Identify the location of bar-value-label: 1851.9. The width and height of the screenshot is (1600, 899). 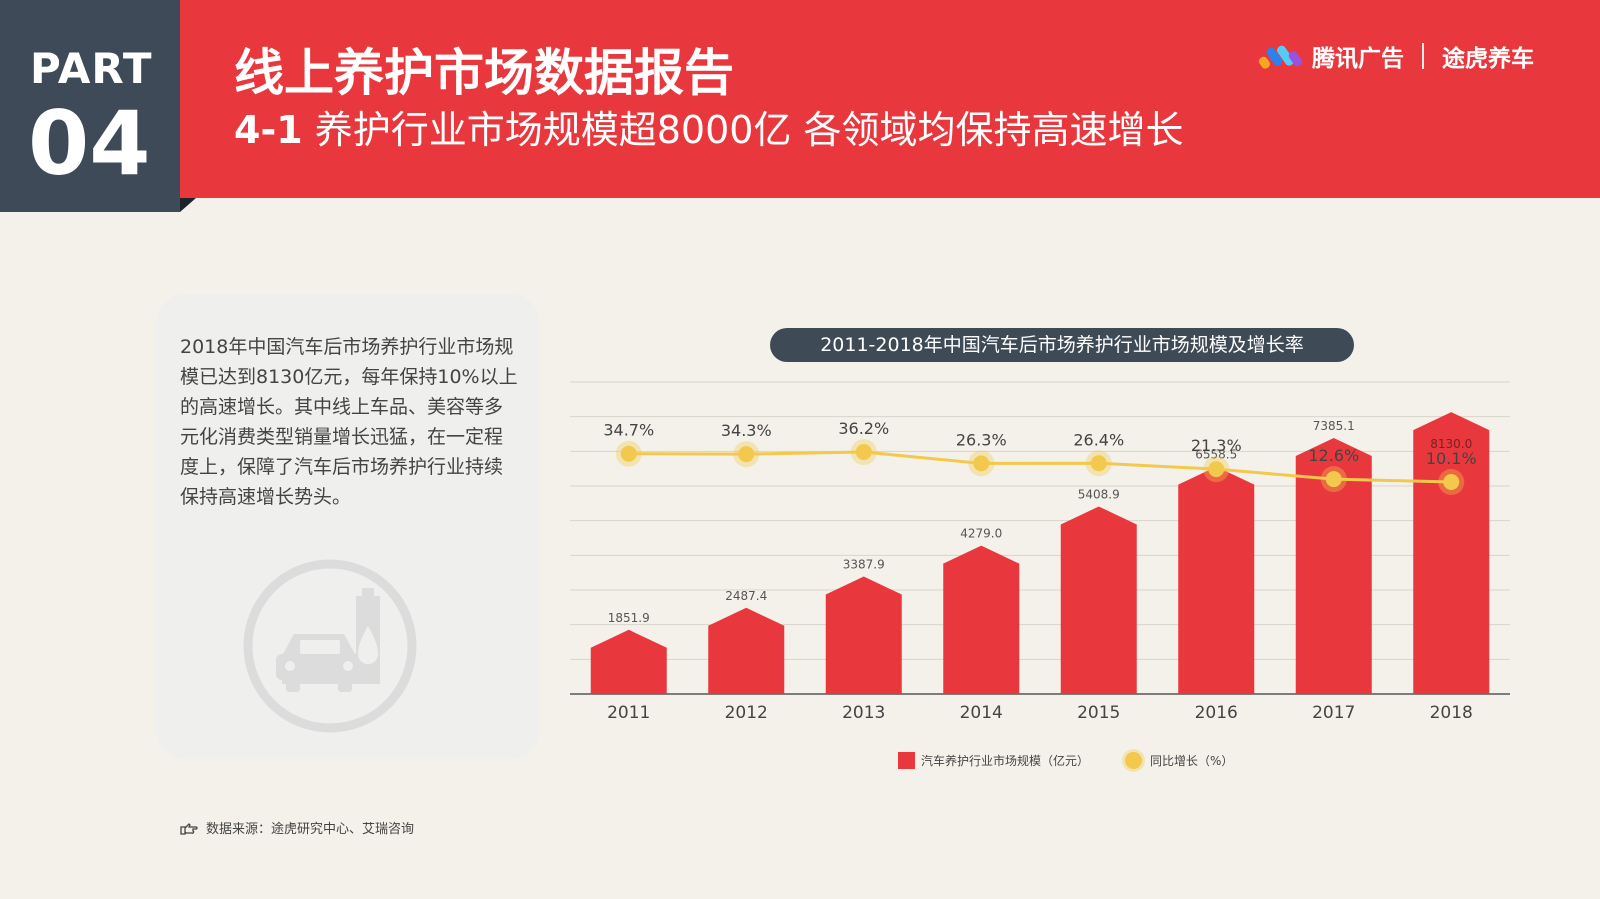
(629, 618).